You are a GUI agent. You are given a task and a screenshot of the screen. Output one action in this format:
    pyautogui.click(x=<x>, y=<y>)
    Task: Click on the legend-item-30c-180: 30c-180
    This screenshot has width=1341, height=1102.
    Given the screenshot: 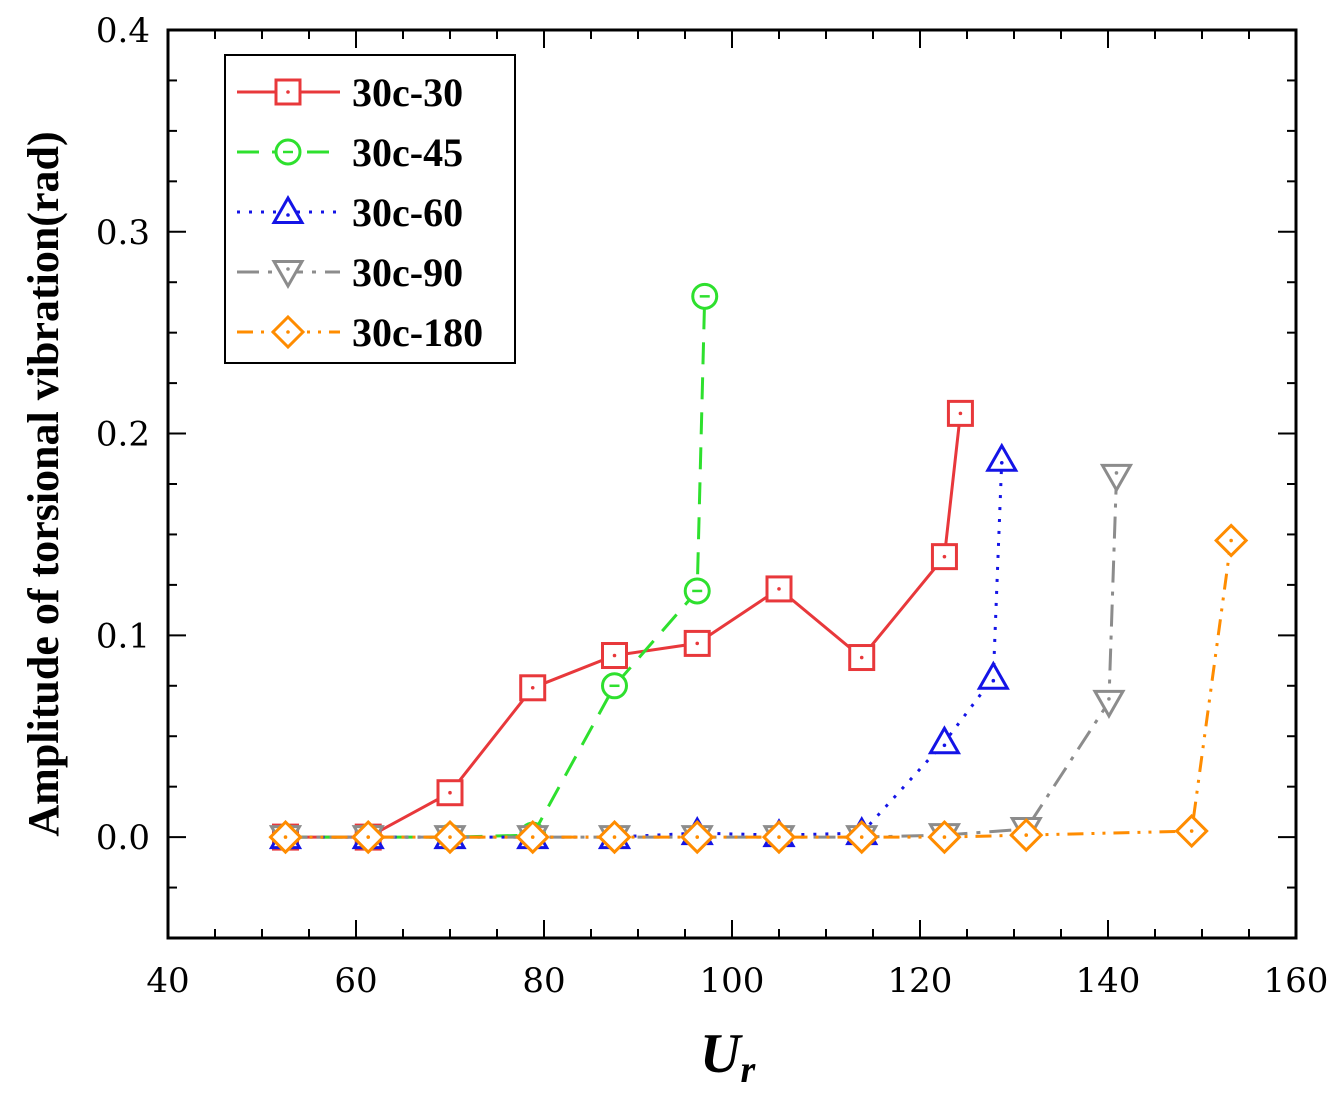 What is the action you would take?
    pyautogui.click(x=360, y=332)
    